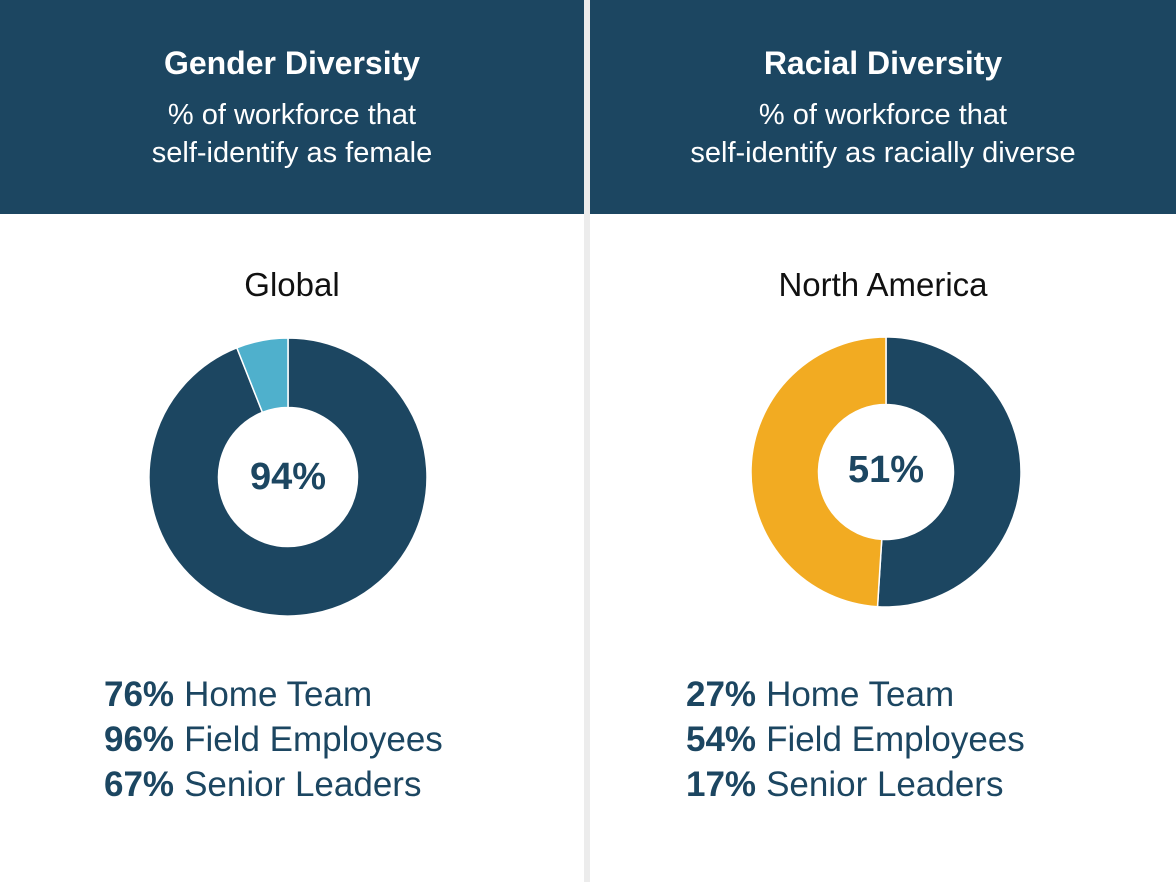  Describe the element at coordinates (292, 153) in the screenshot. I see `gender-subtitle-line-2: self-identify as female` at that location.